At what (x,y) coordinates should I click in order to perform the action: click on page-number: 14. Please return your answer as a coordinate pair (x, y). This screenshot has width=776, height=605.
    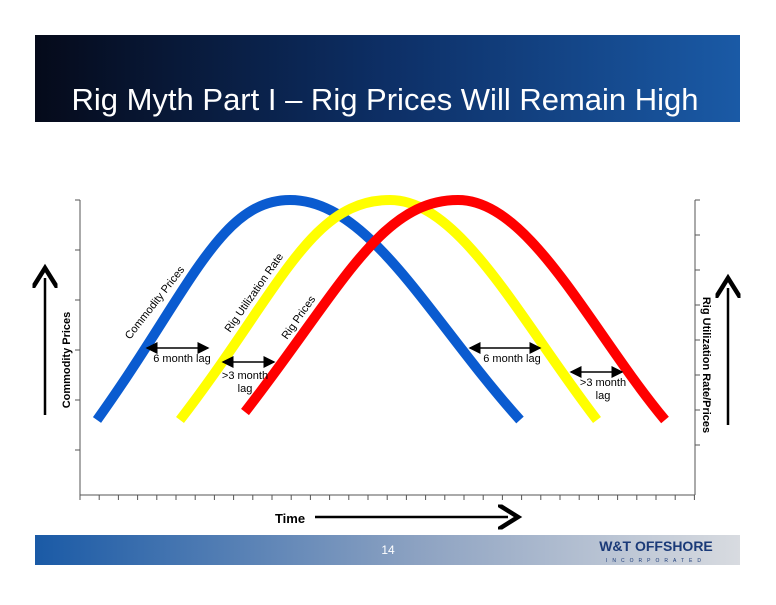
    Looking at the image, I should click on (388, 550).